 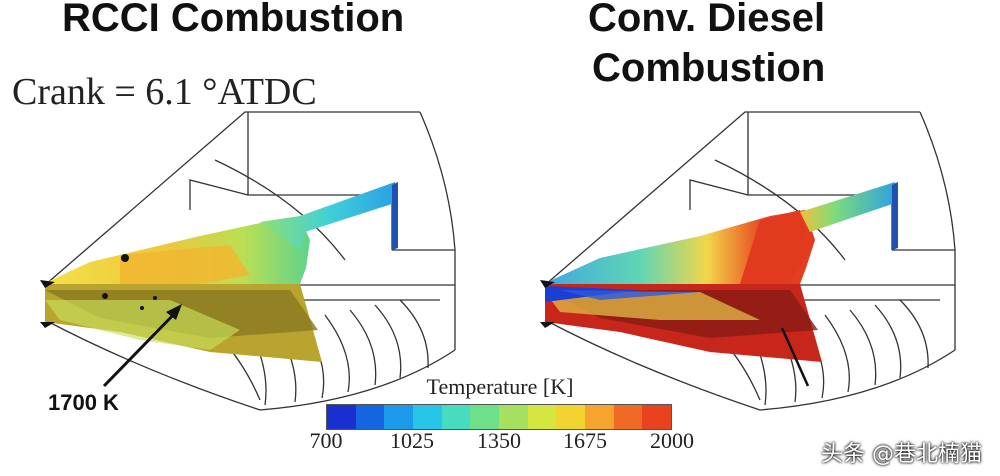 I want to click on colorbar-tick: 700, so click(x=326, y=440).